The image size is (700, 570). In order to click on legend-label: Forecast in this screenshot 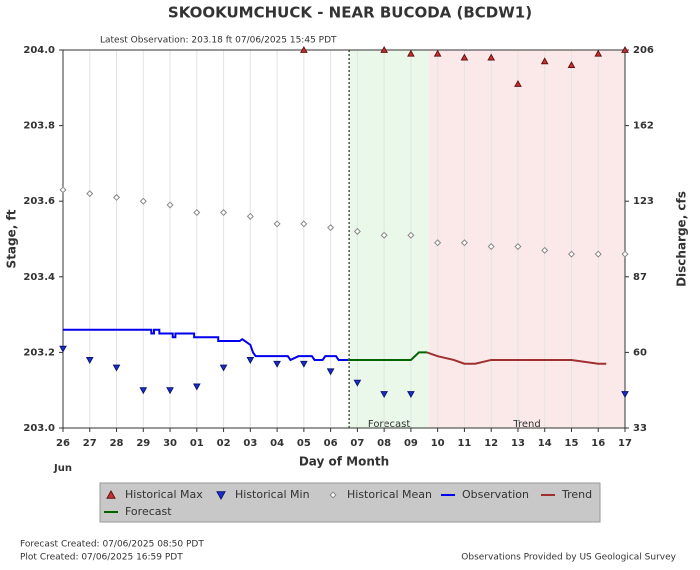, I will do `click(148, 511)`.